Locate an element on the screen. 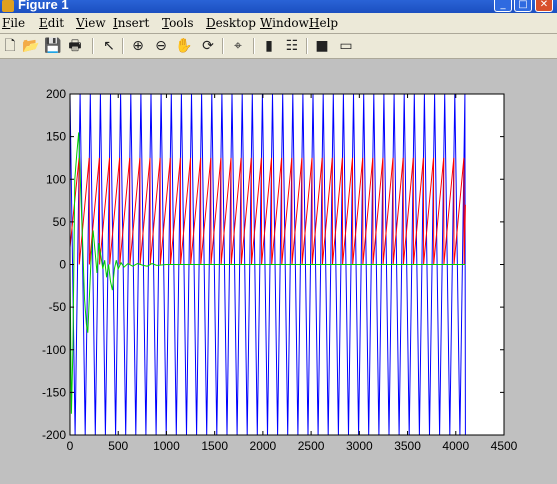  insert-legend-button: ☷ is located at coordinates (292, 46).